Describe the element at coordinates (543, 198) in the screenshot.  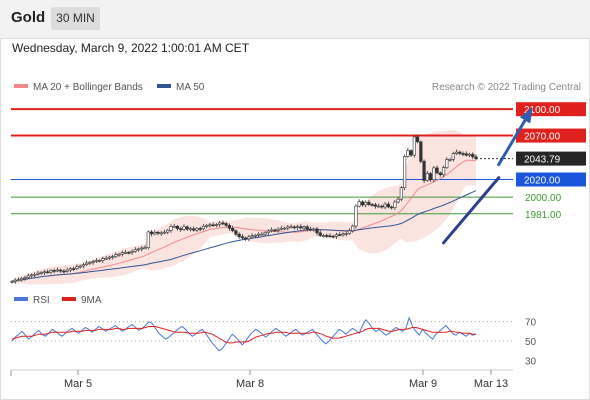
I see `level-label-2000.00: 2000.00` at that location.